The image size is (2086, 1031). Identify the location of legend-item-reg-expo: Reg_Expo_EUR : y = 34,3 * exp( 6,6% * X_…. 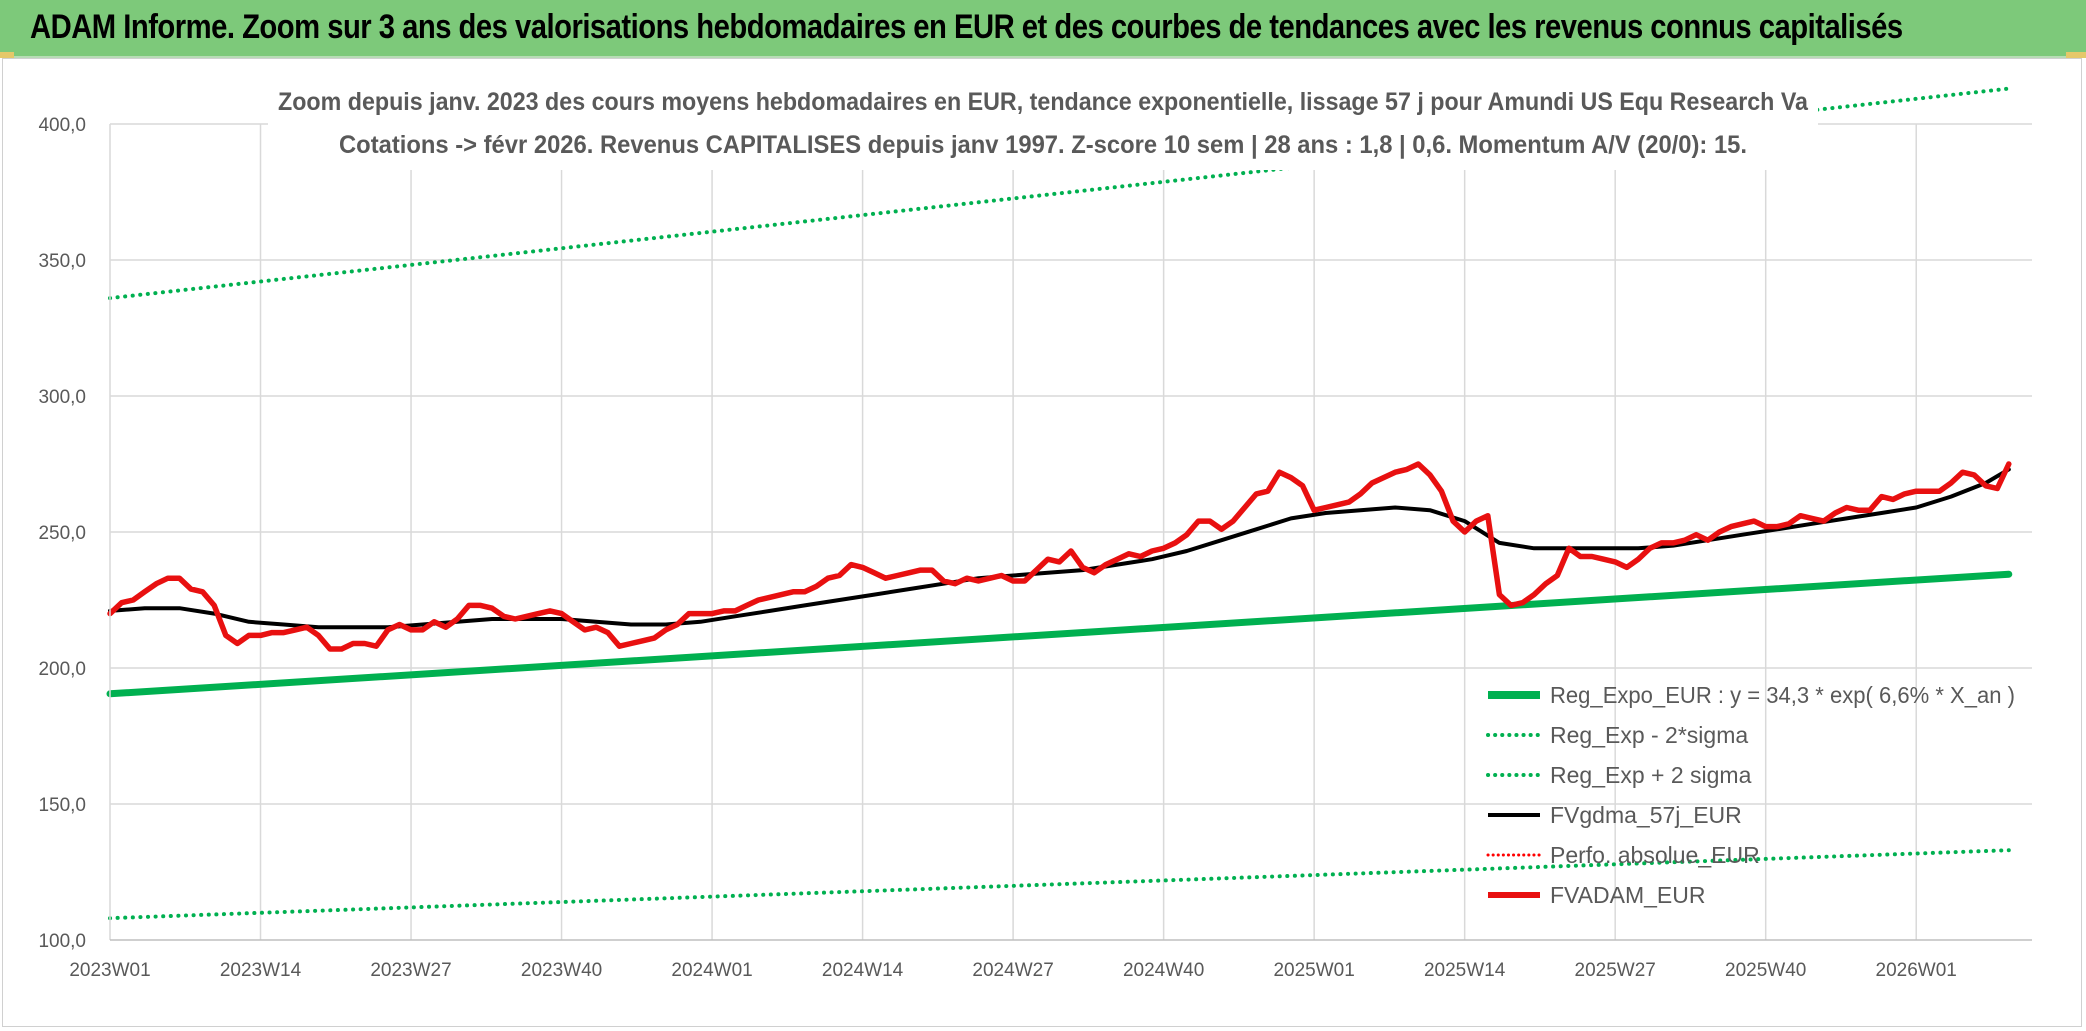
(1751, 695).